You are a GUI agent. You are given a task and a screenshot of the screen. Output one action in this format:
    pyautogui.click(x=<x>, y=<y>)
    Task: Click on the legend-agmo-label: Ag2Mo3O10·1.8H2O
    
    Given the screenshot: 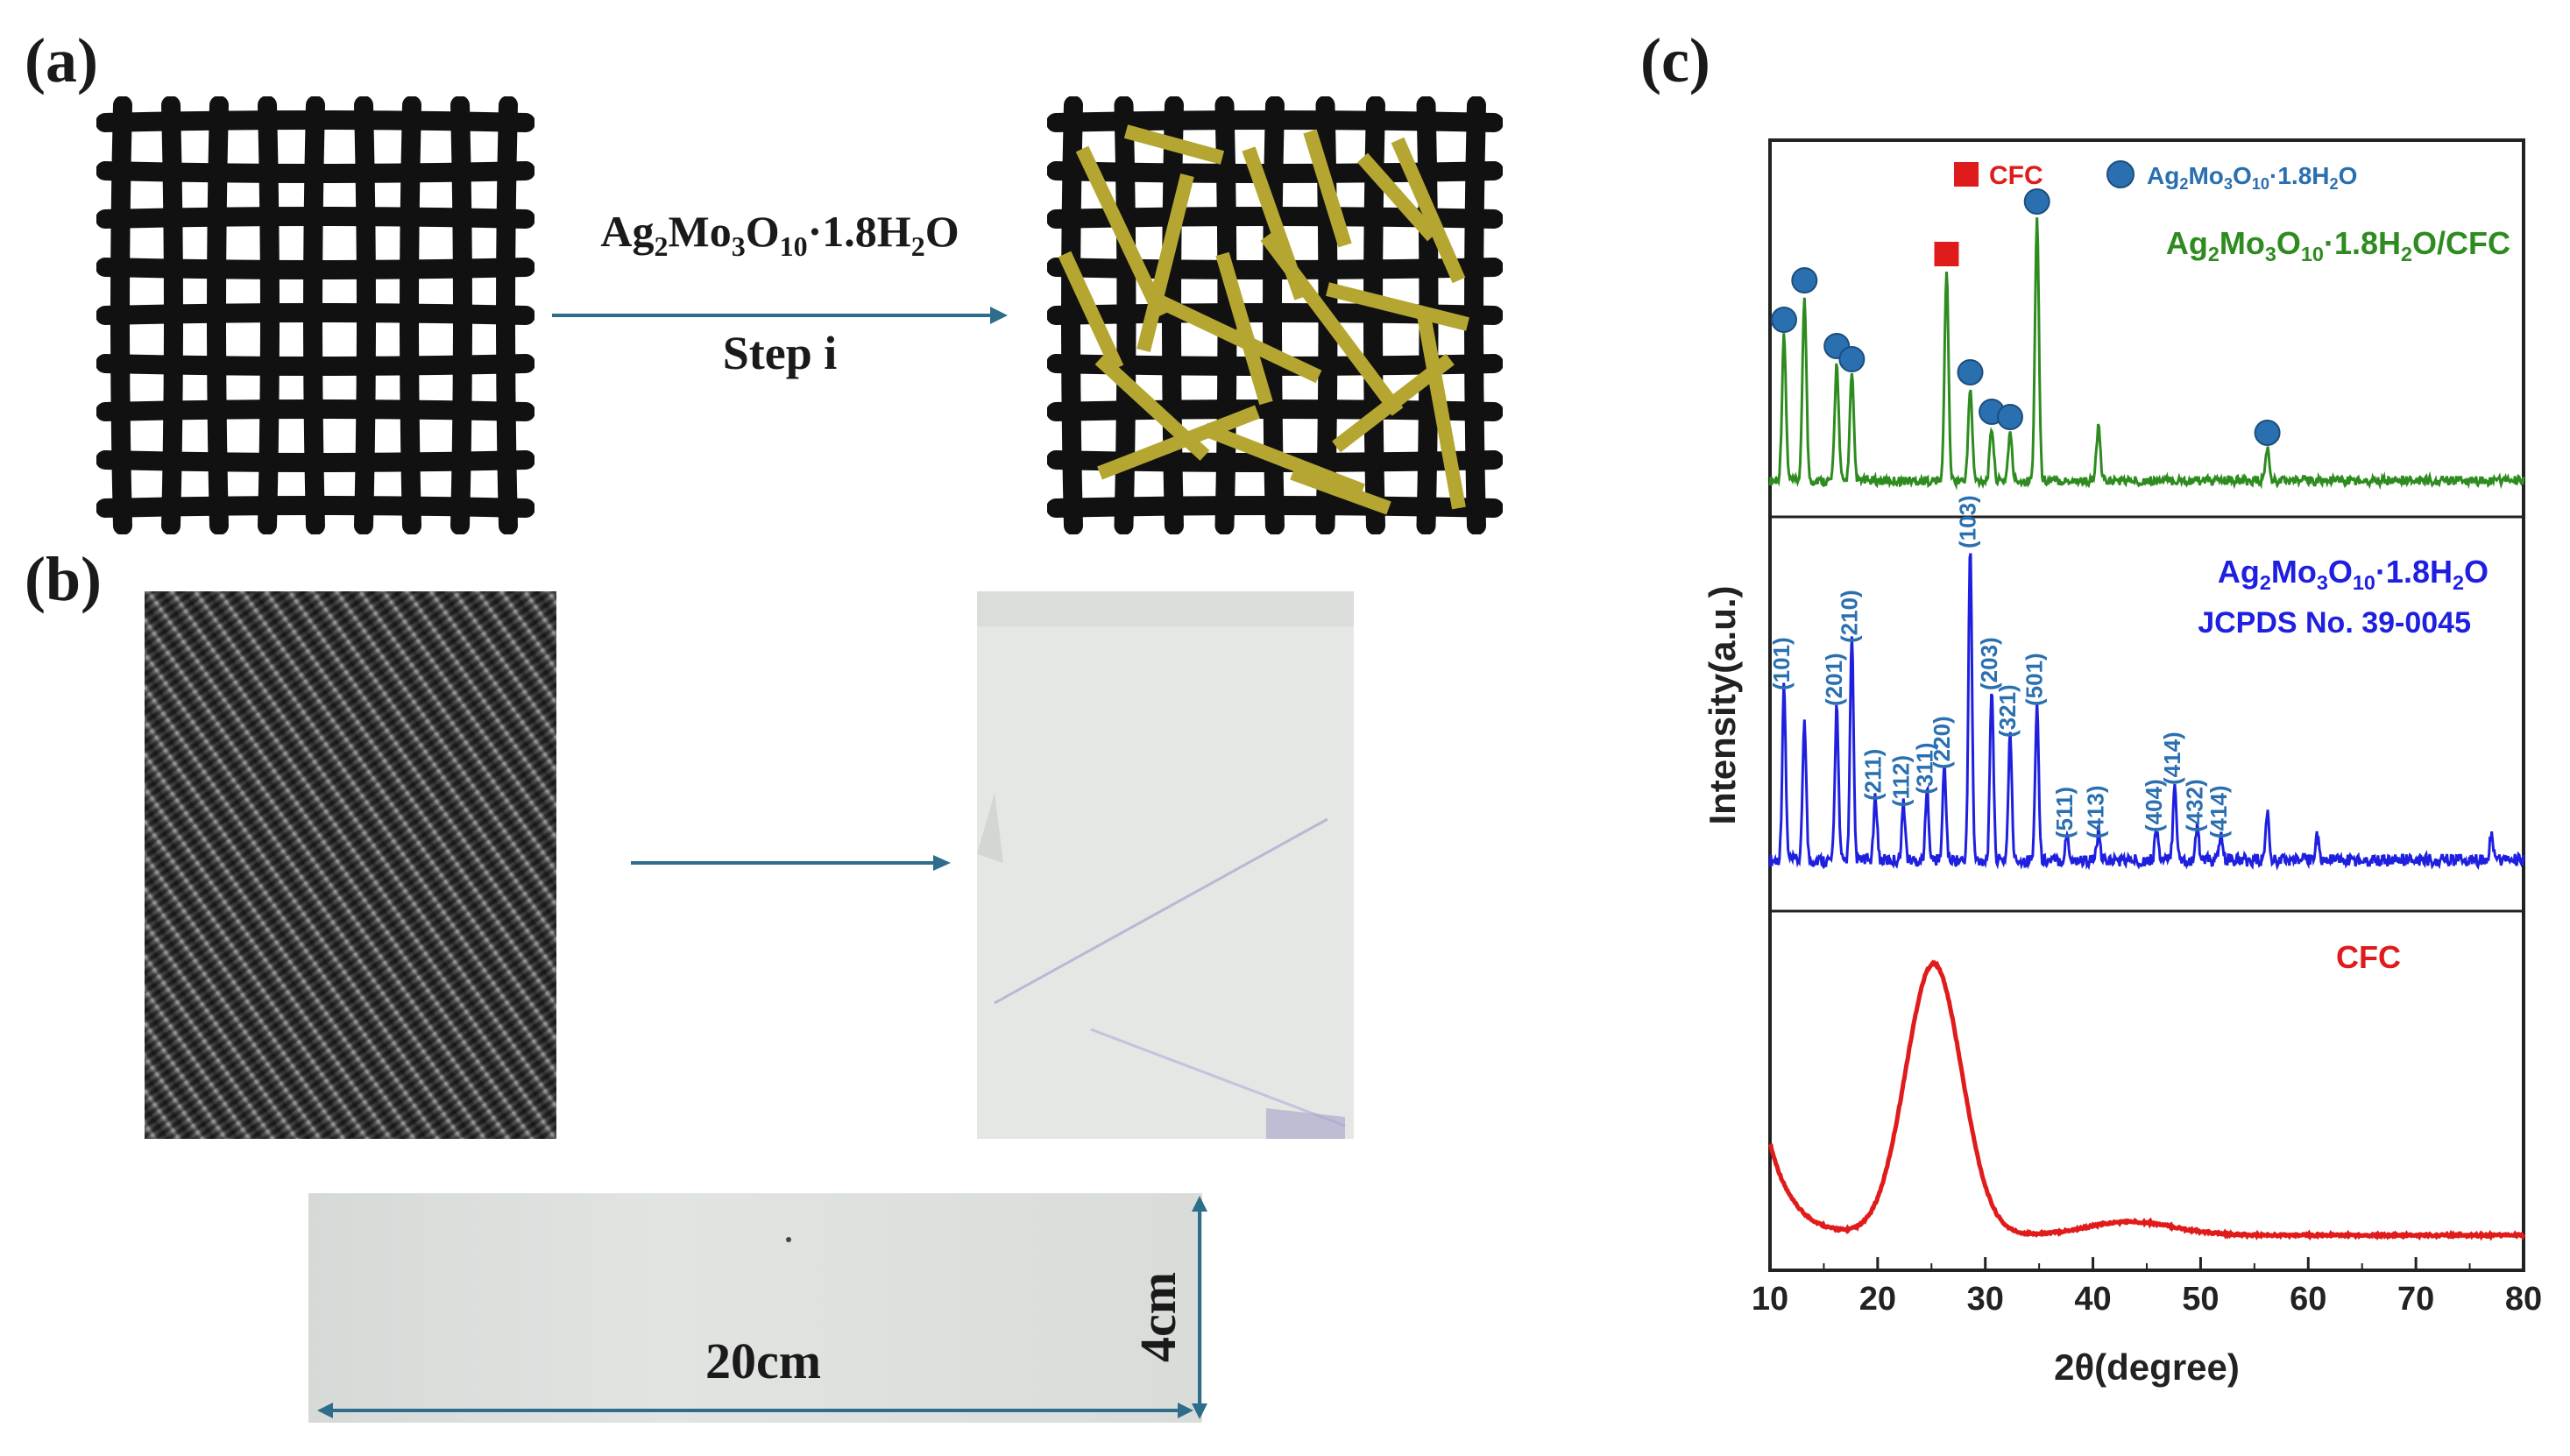 What is the action you would take?
    pyautogui.click(x=2252, y=177)
    